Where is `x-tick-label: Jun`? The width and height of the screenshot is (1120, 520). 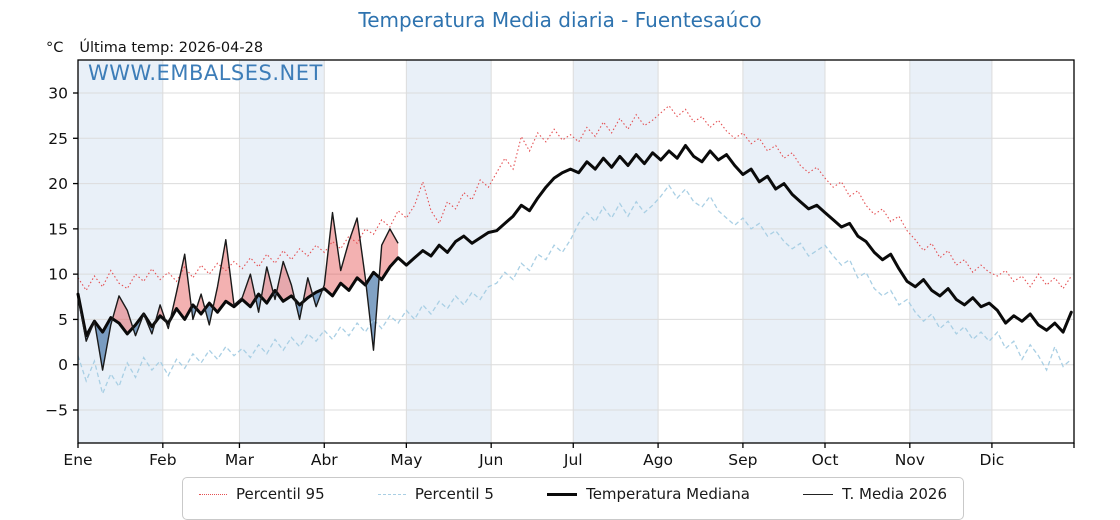
x-tick-label: Jun is located at coordinates (490, 460).